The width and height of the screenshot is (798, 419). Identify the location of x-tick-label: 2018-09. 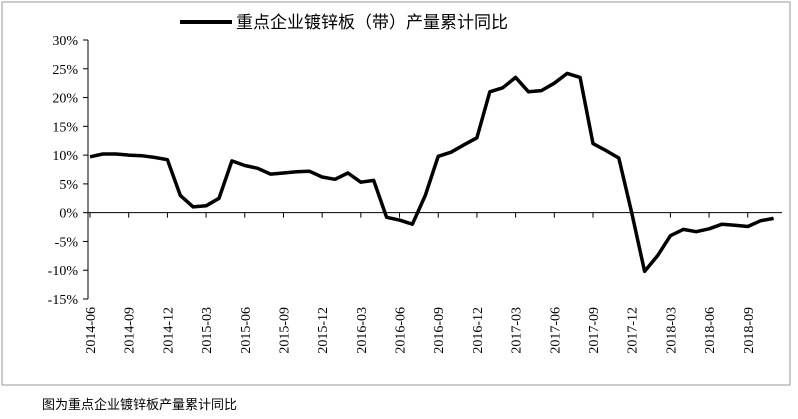
(749, 330).